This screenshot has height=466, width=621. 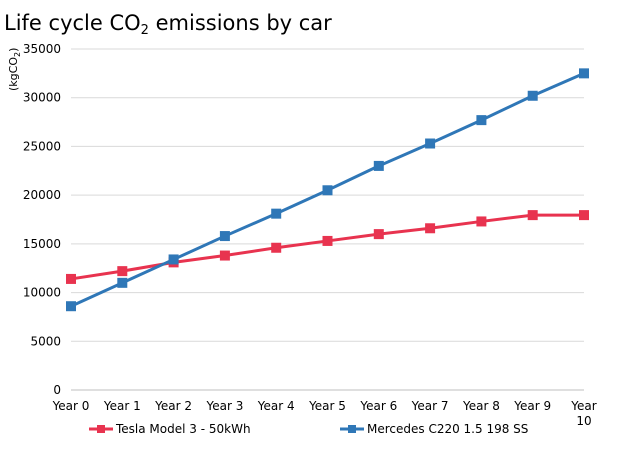 I want to click on y-tick-label: 0, so click(x=57, y=390).